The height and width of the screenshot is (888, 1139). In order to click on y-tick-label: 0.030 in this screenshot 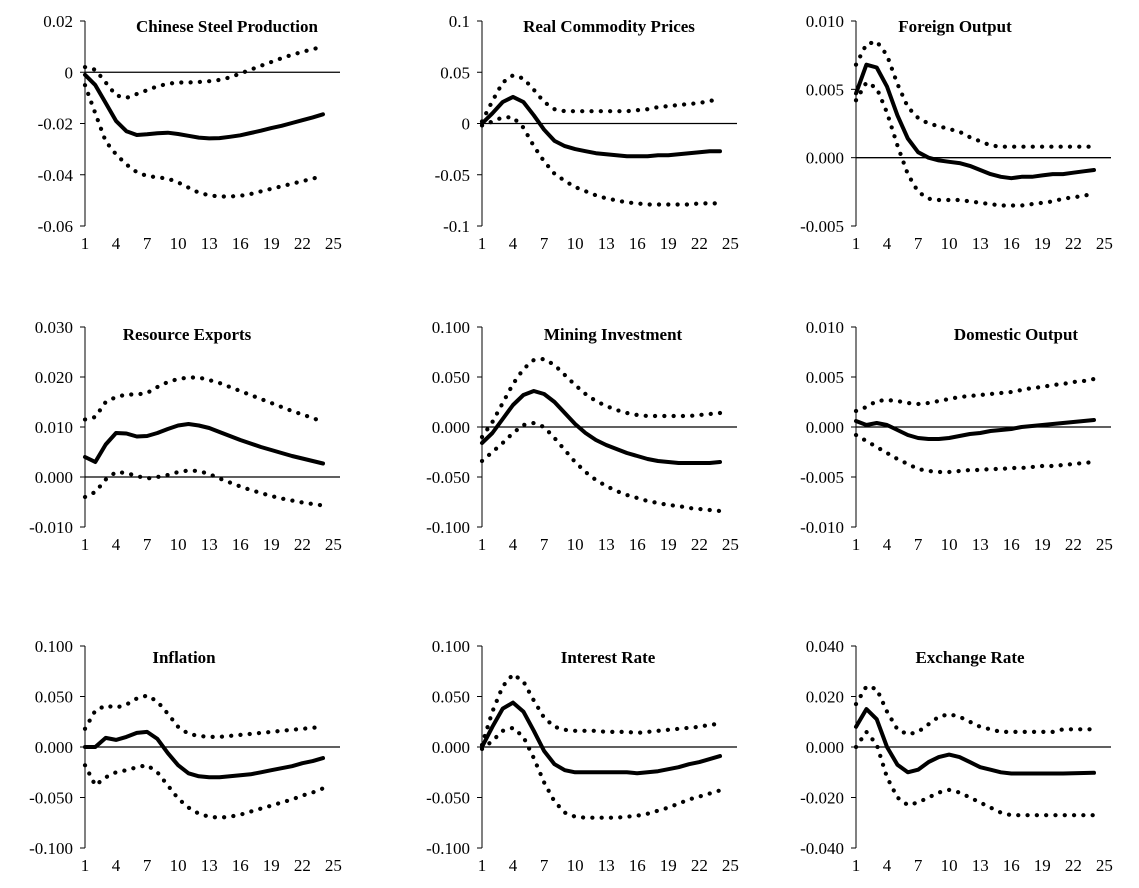, I will do `click(54, 327)`.